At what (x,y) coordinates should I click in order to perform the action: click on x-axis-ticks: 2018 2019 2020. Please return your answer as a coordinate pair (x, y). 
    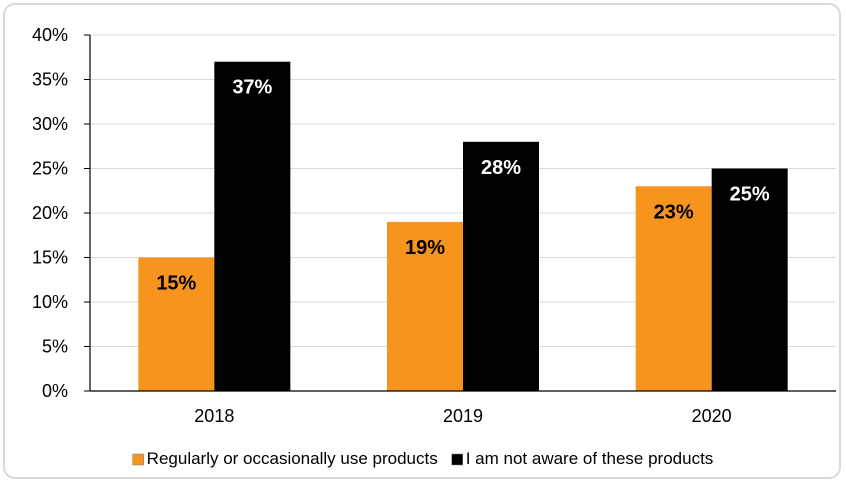
    Looking at the image, I should click on (462, 416).